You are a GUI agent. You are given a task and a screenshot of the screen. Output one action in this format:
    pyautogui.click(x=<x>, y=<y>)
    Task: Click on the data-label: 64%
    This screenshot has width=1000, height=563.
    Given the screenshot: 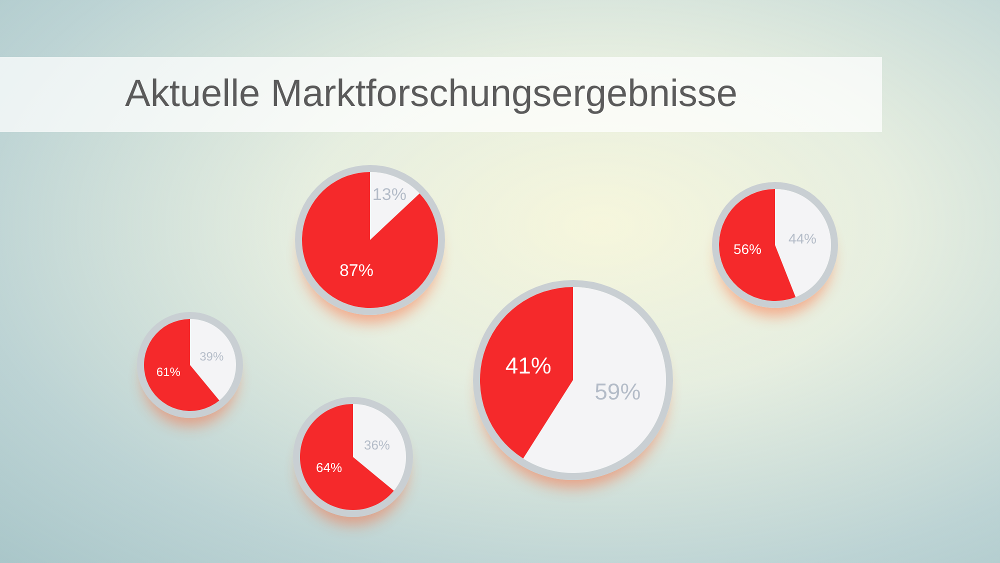 What is the action you would take?
    pyautogui.click(x=329, y=467)
    